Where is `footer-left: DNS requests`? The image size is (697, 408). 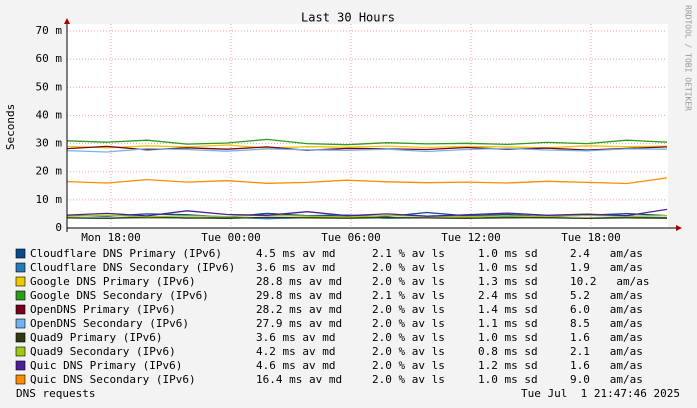 footer-left: DNS requests is located at coordinates (55, 393).